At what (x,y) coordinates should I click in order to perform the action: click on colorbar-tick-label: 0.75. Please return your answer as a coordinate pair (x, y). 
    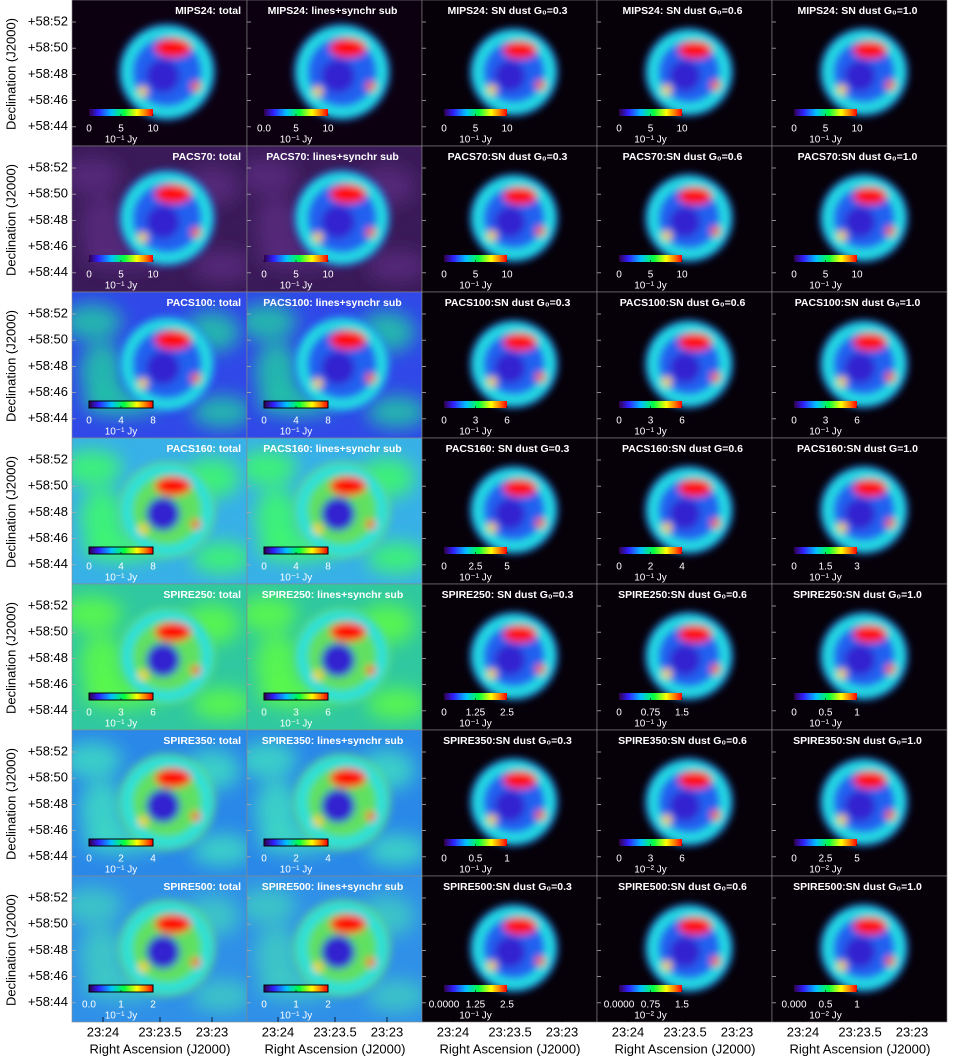
    Looking at the image, I should click on (651, 1005).